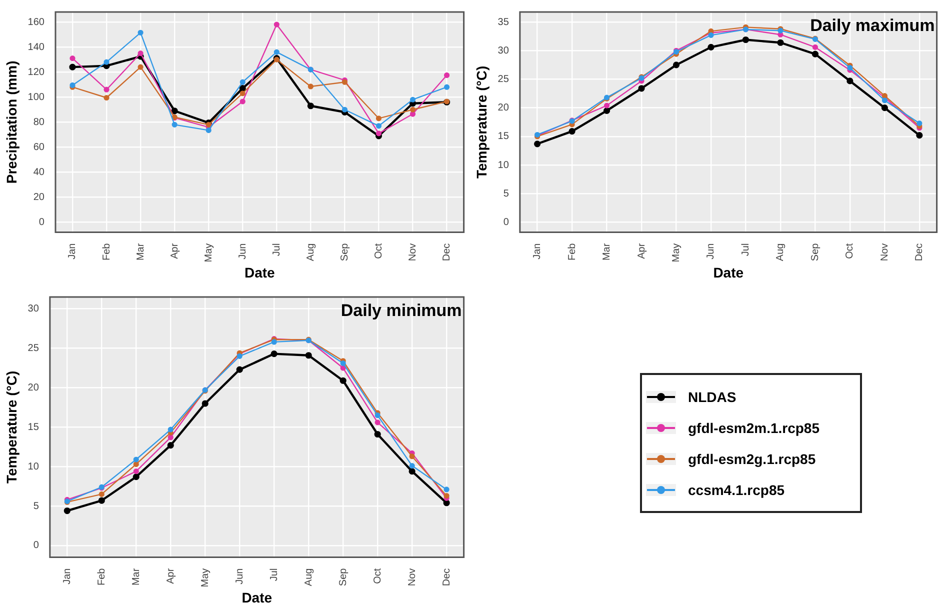 The width and height of the screenshot is (943, 607). Describe the element at coordinates (504, 22) in the screenshot. I see `y-tick-label: 35` at that location.